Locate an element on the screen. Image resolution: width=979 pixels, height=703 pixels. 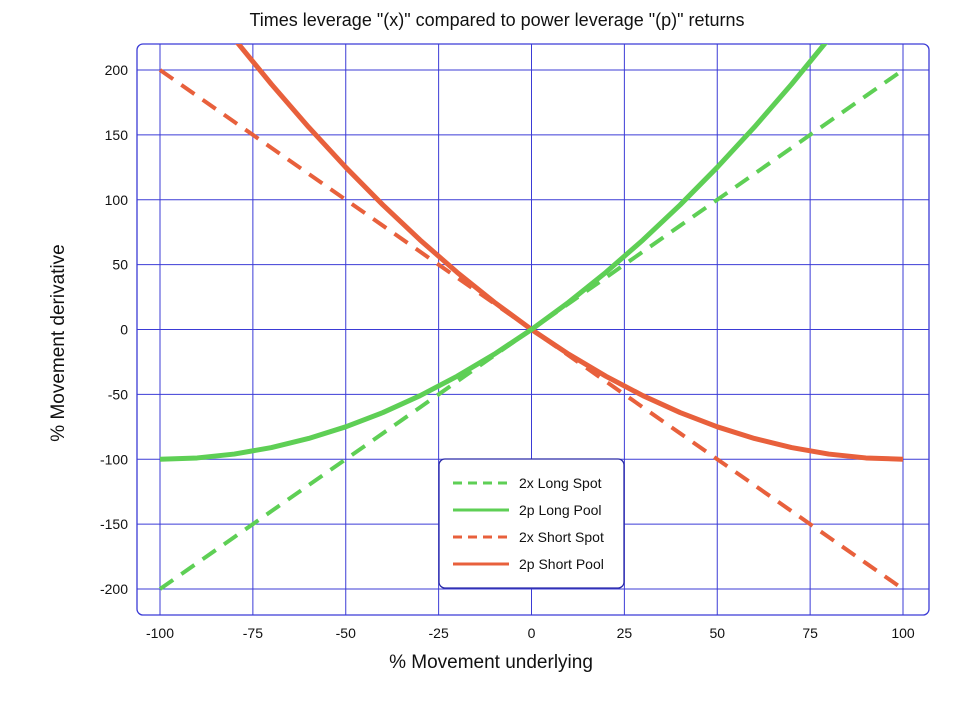
x-tick-label: -75 is located at coordinates (253, 633).